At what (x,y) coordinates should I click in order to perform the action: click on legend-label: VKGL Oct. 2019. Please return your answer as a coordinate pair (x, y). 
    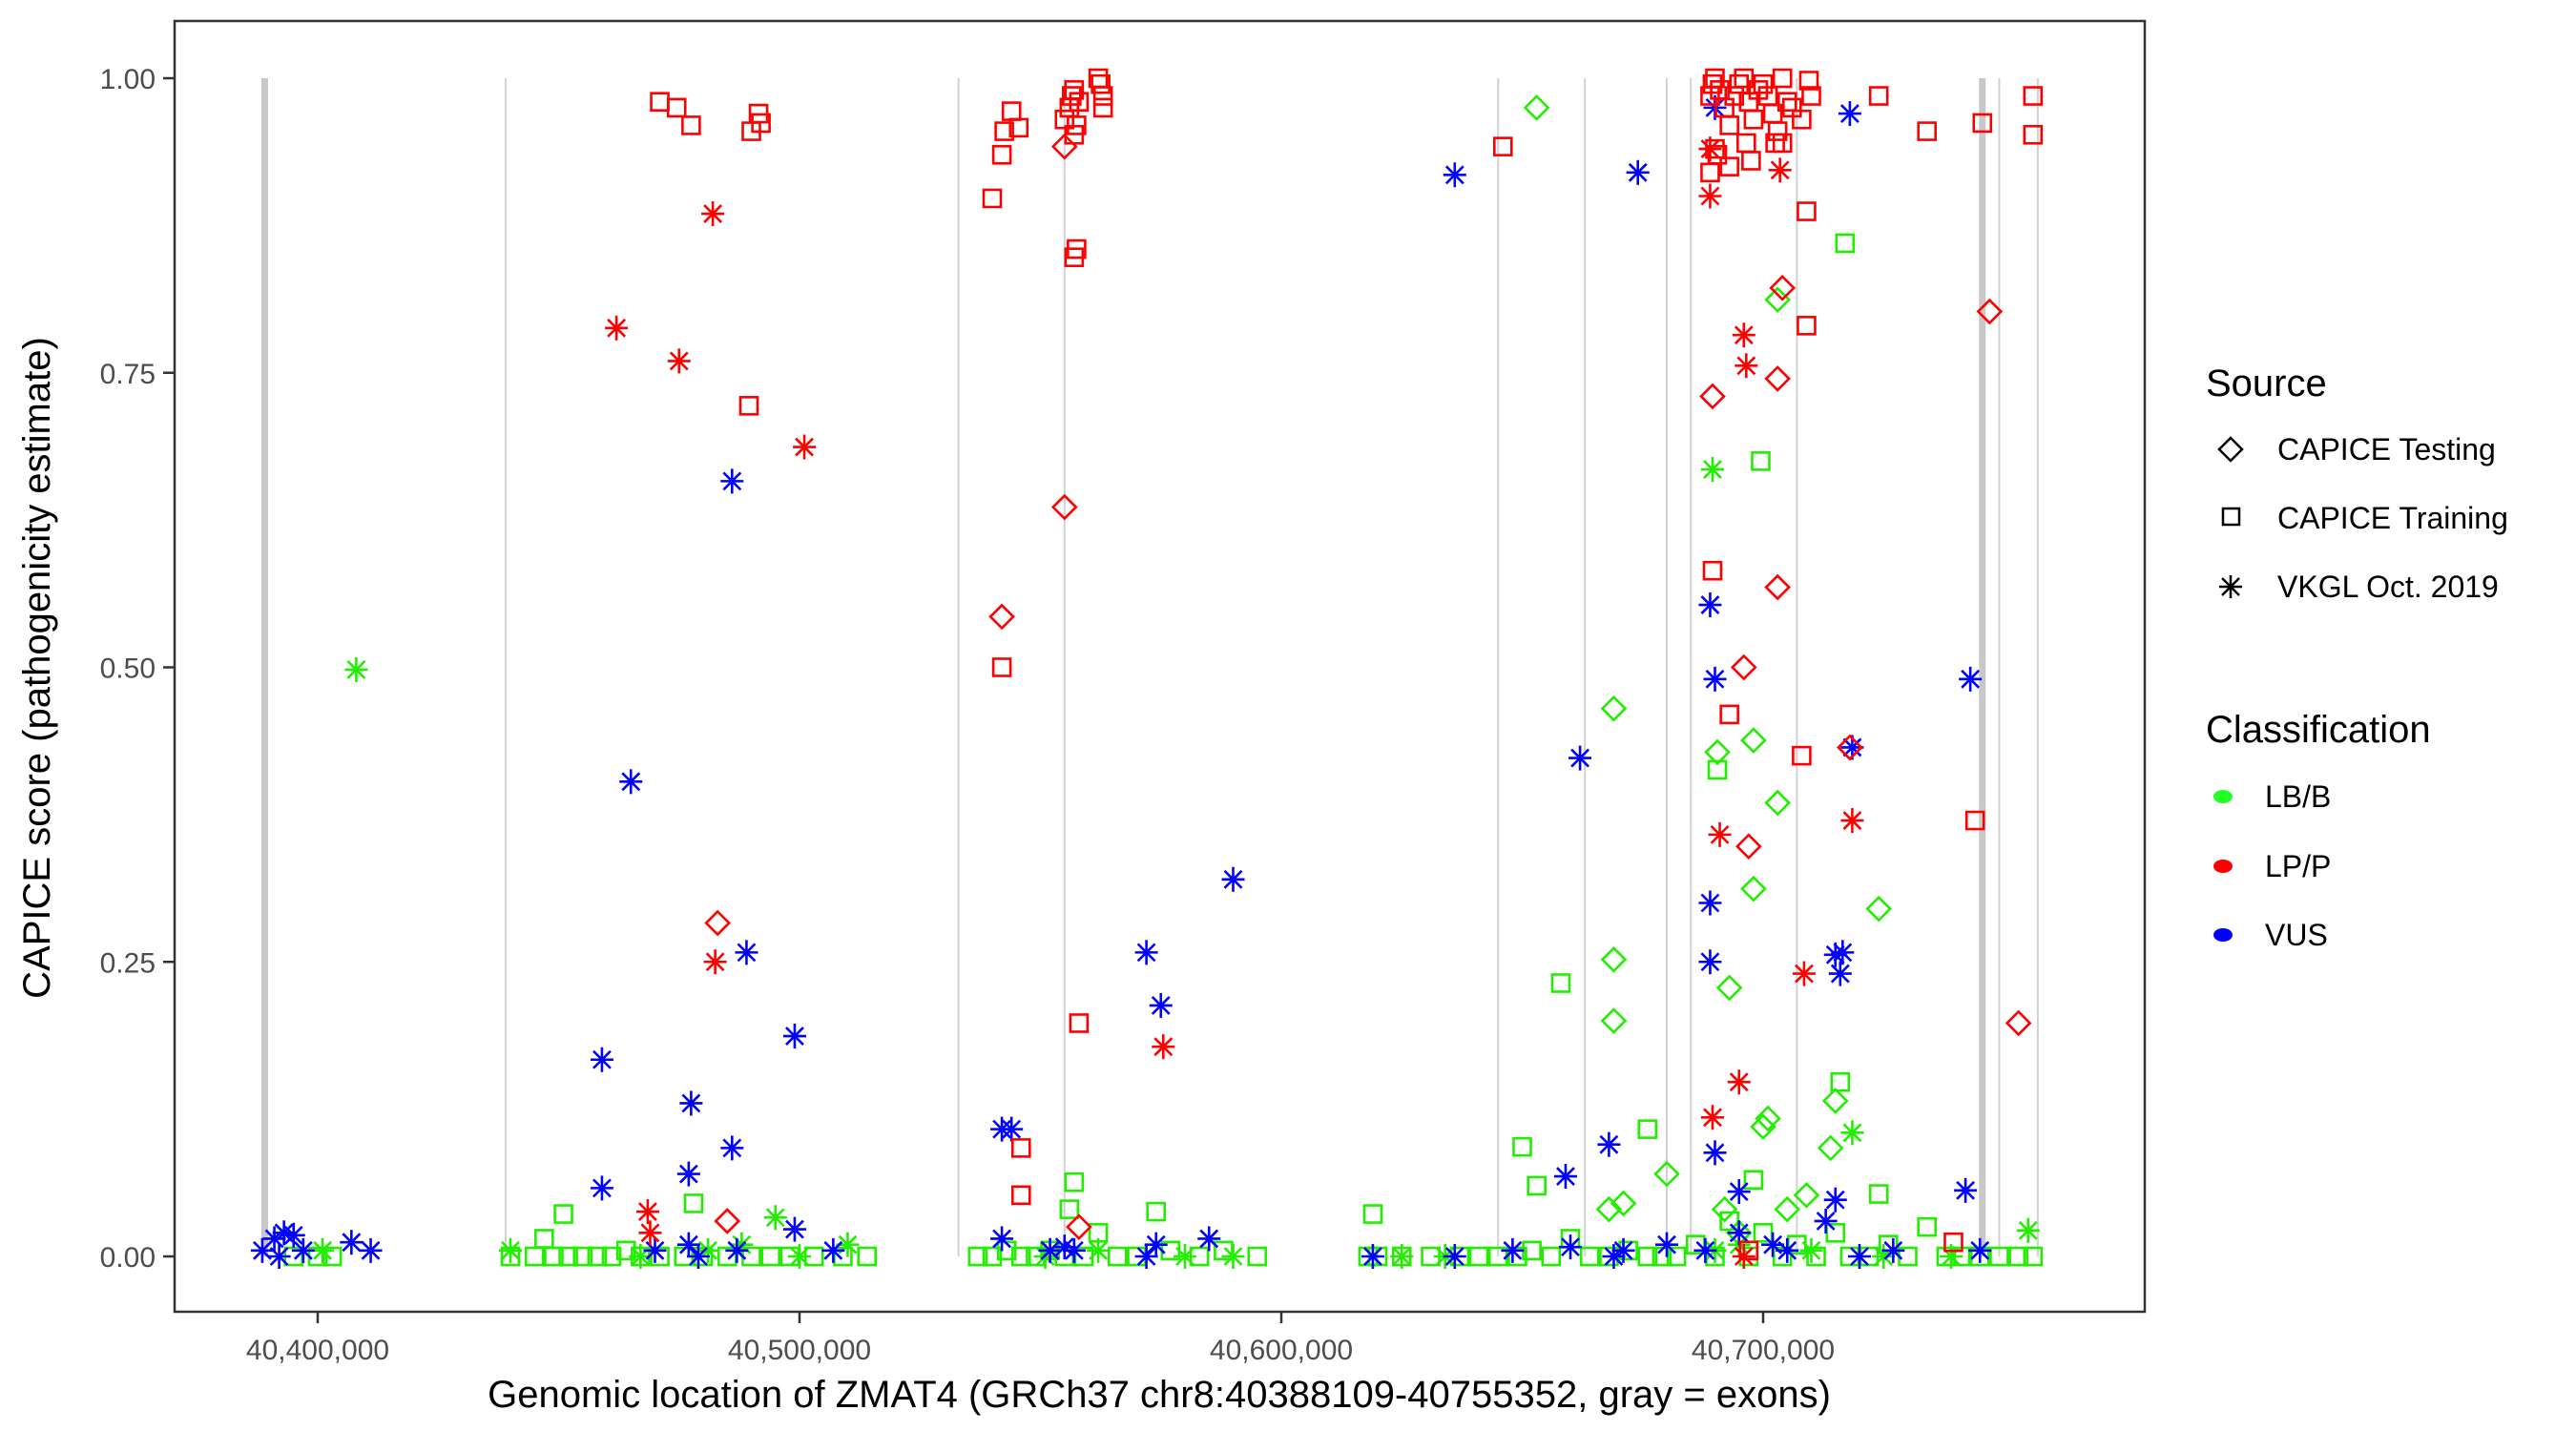
    Looking at the image, I should click on (2388, 587).